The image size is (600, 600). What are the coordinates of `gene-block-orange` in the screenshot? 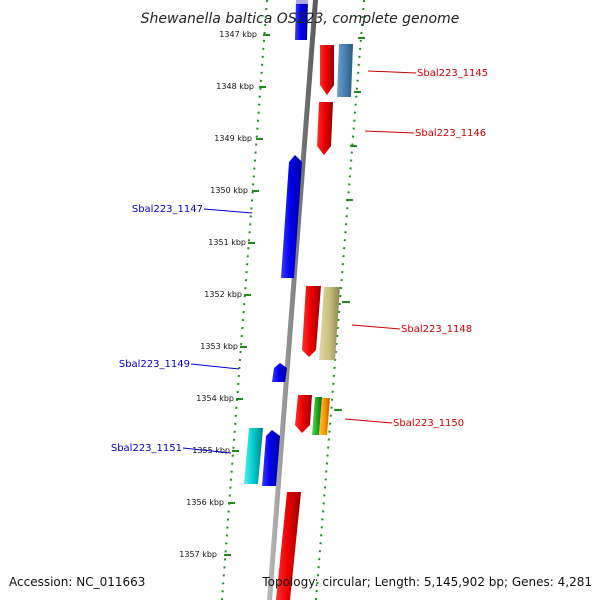 It's located at (324, 416).